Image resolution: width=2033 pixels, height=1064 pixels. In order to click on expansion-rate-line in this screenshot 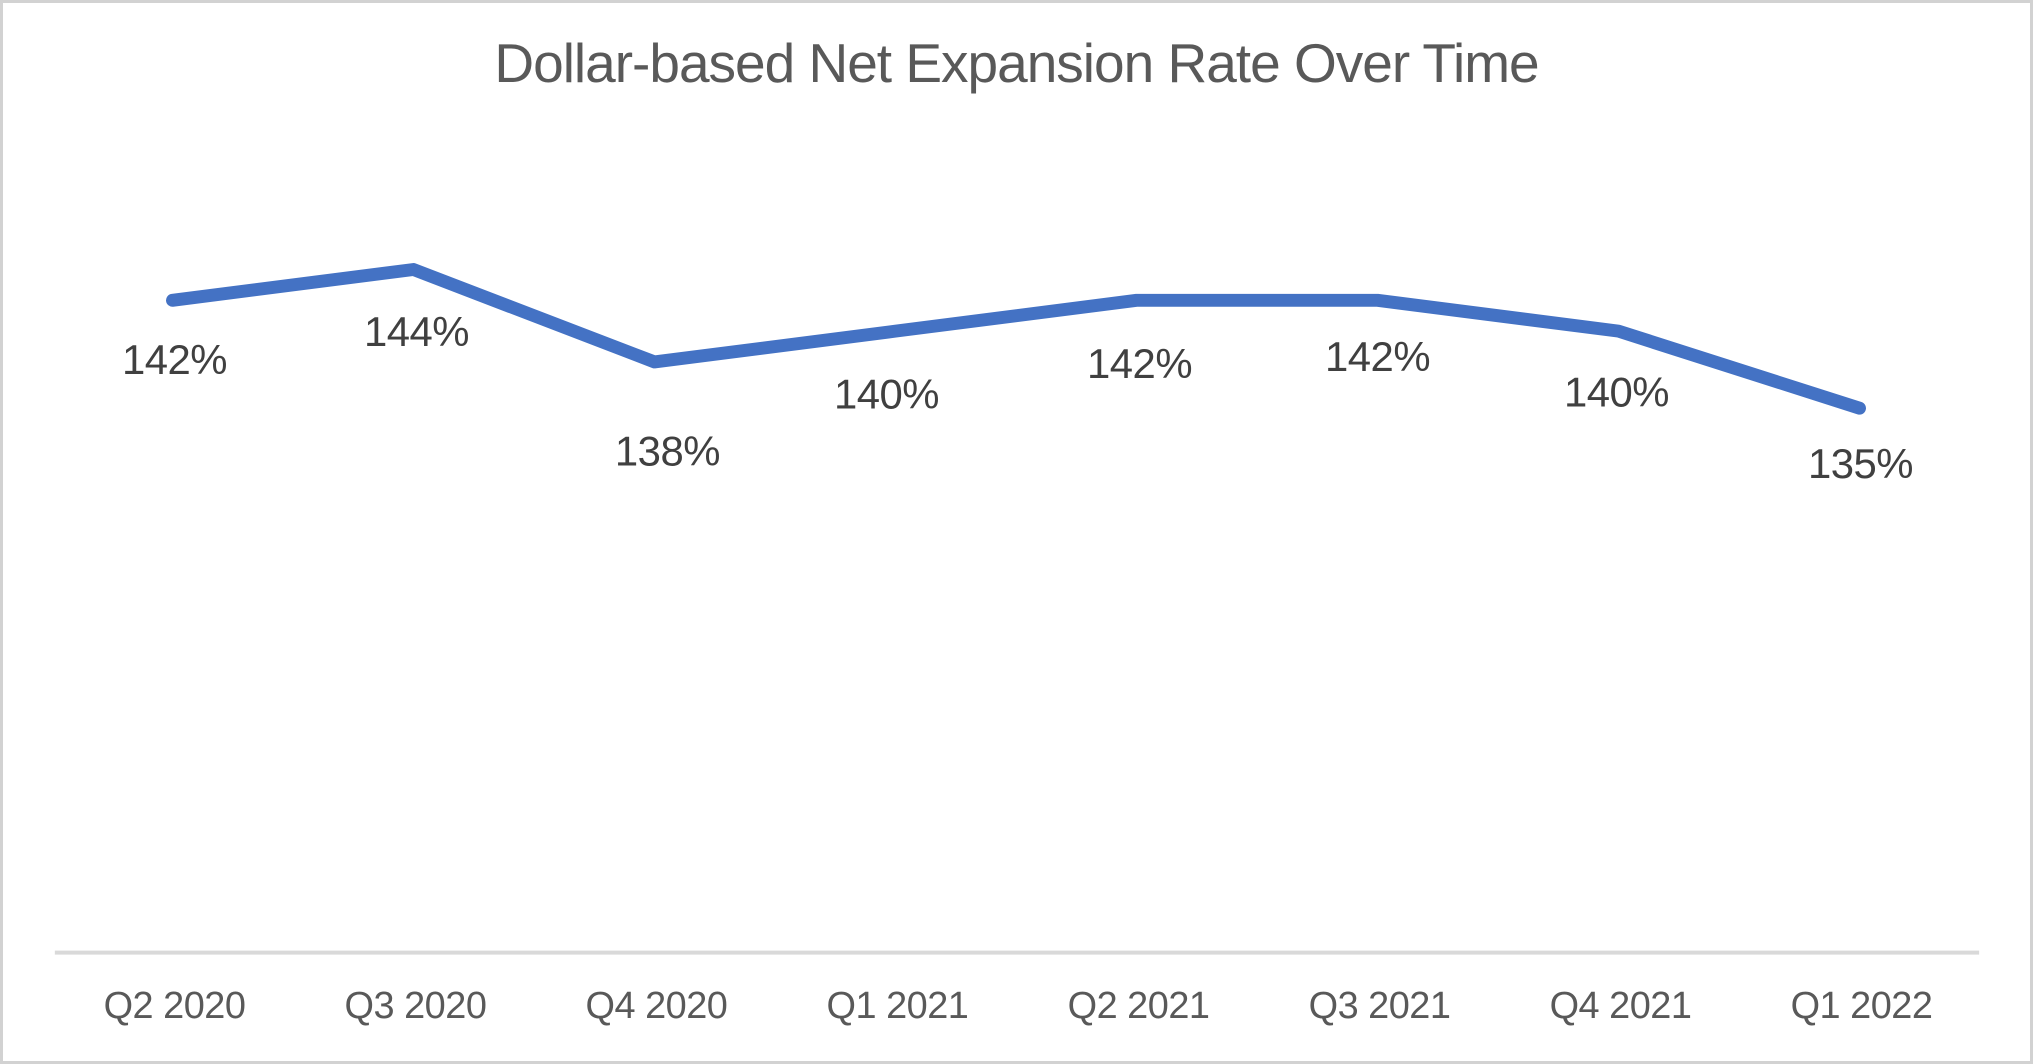, I will do `click(1016, 339)`.